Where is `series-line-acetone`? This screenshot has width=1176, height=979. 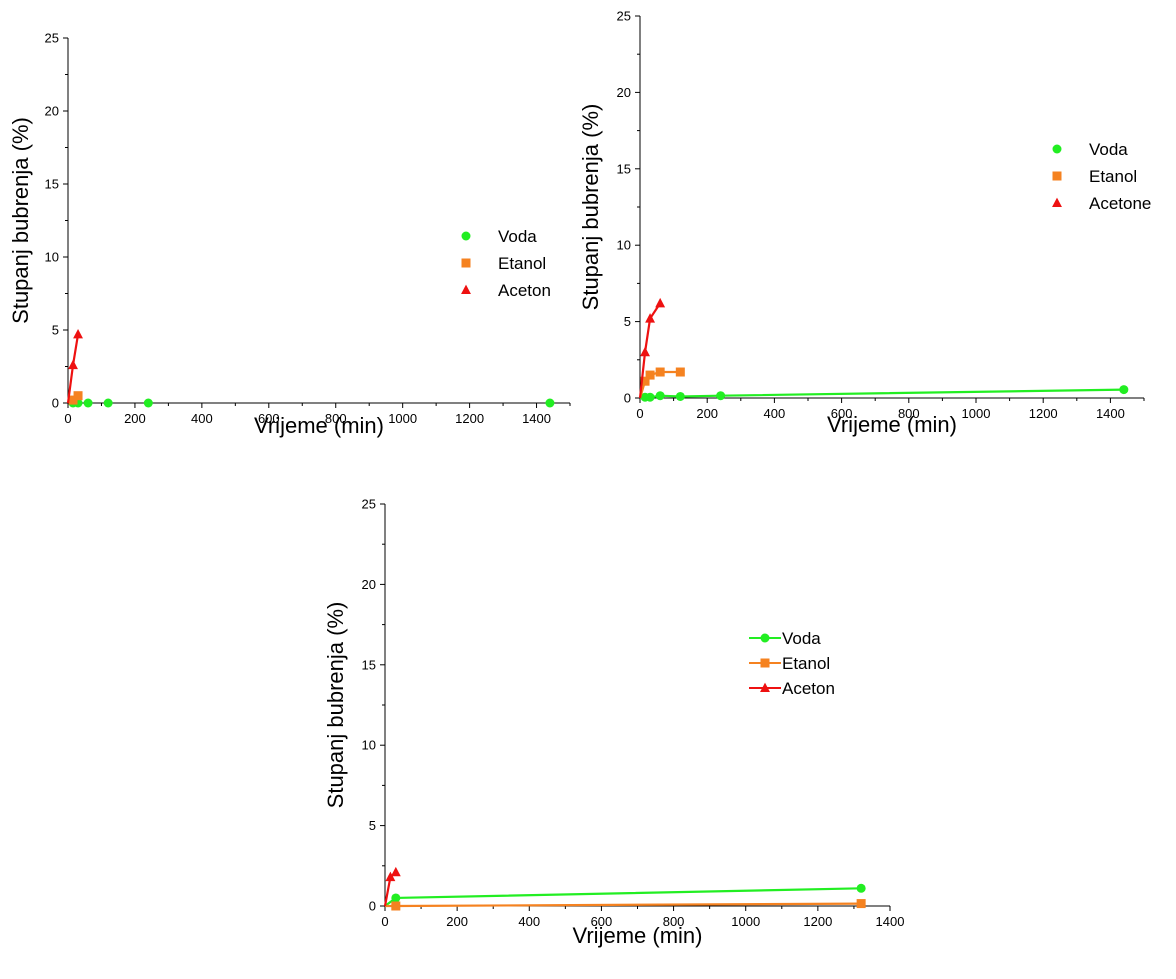 series-line-acetone is located at coordinates (650, 350).